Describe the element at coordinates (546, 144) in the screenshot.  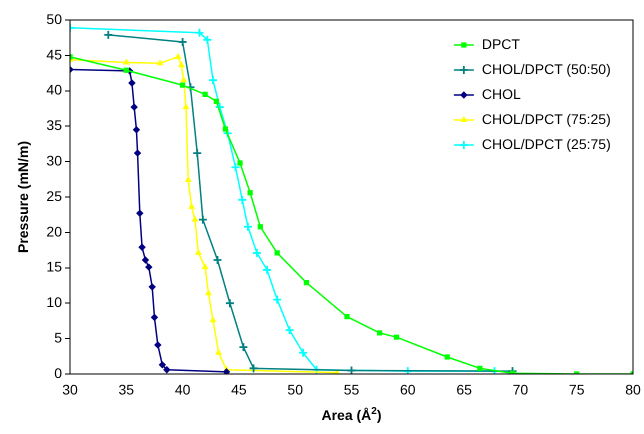
I see `legend-label: CHOL/DPCT (25:75)` at that location.